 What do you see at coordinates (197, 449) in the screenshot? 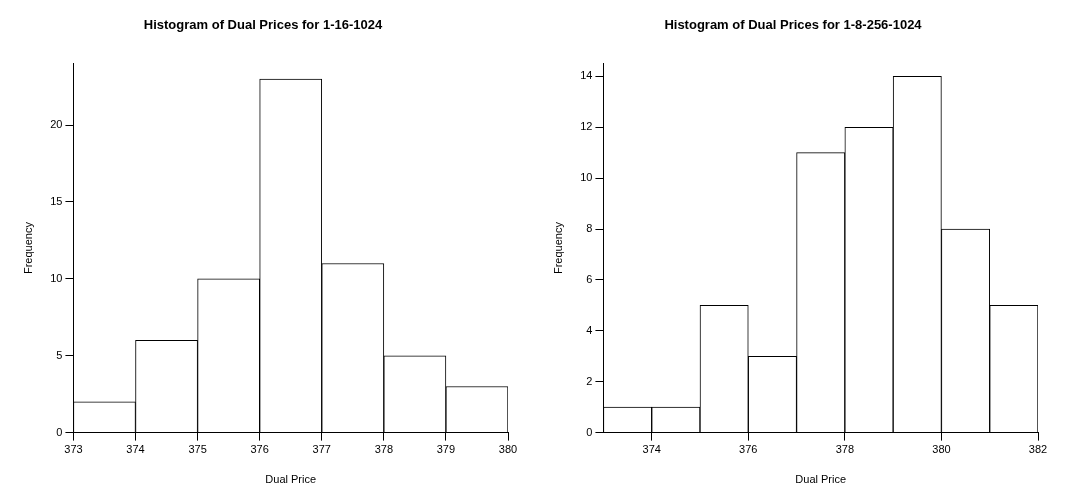
I see `x-tick-label: 375` at bounding box center [197, 449].